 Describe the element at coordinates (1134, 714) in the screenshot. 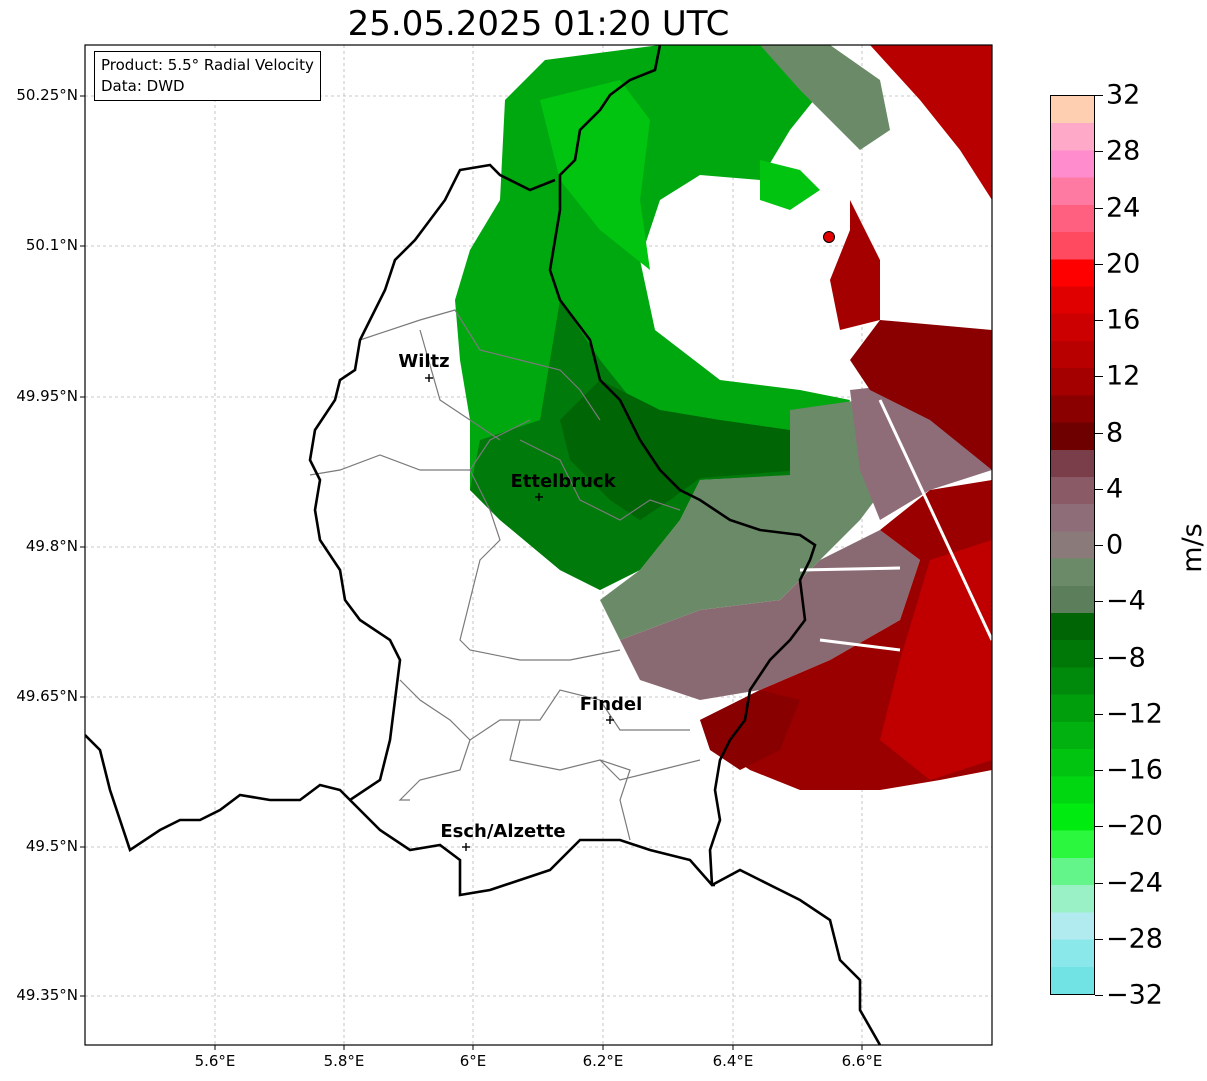

I see `colorbar-tick-label: −12` at that location.